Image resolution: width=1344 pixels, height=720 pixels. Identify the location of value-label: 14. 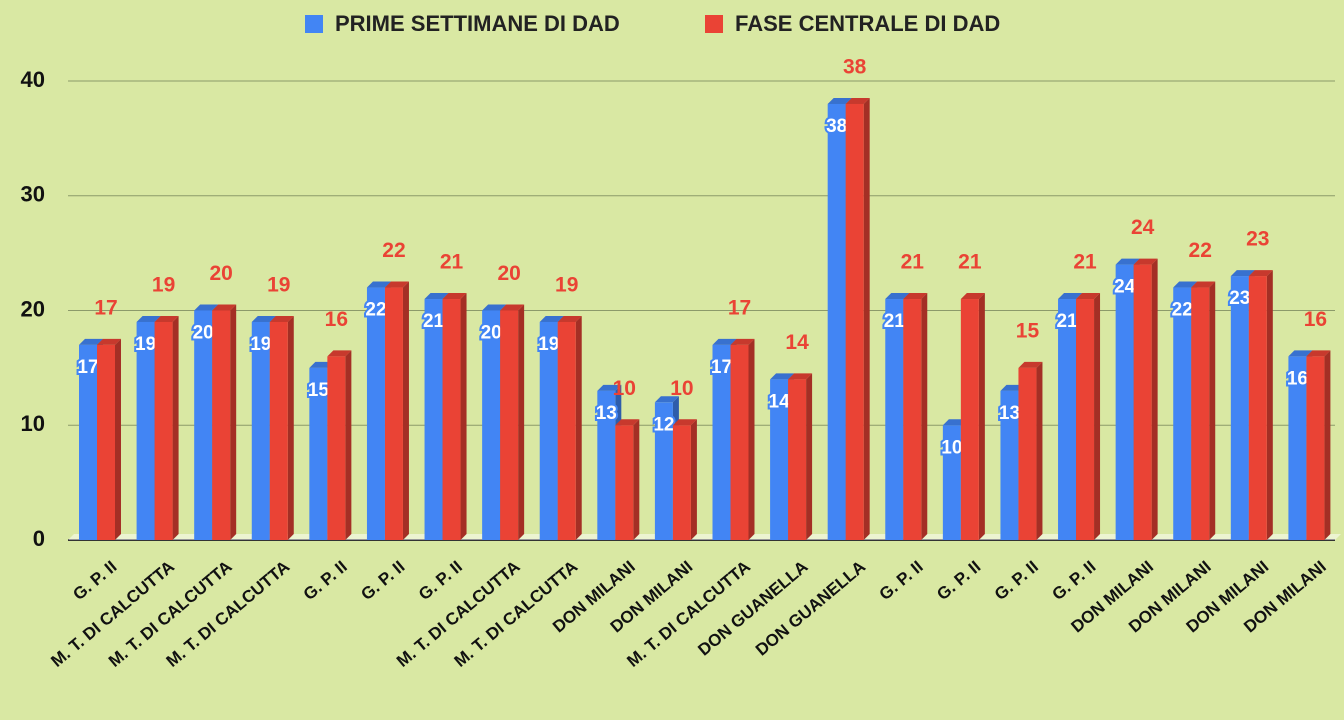
(780, 401).